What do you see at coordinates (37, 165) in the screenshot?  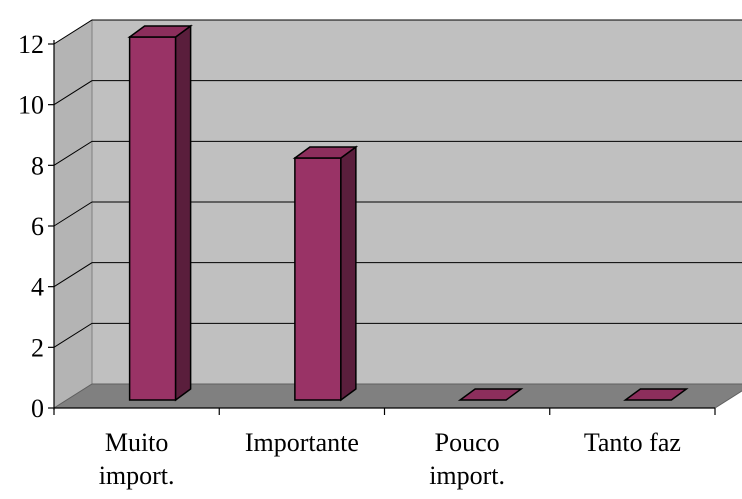 I see `y-tick-label: 8` at bounding box center [37, 165].